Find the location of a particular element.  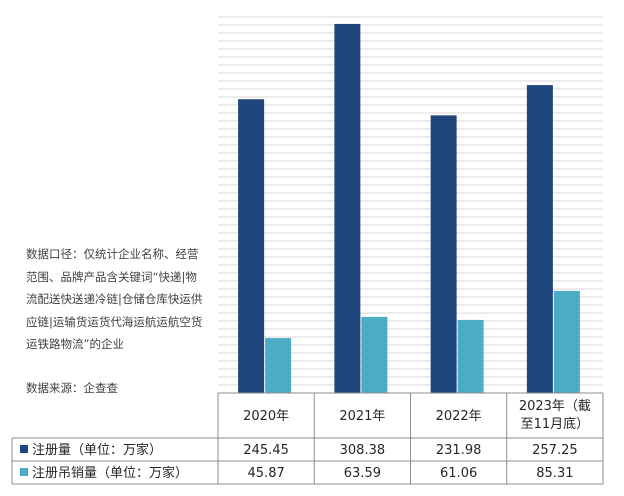

data-source-note: 数据来源：企查查 is located at coordinates (72, 388).